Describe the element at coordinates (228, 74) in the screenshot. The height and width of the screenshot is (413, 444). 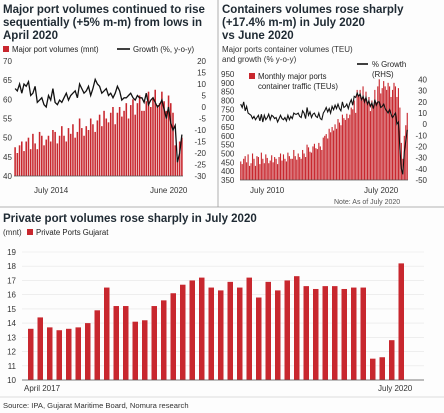
I see `chart2-y-tick: 950` at that location.